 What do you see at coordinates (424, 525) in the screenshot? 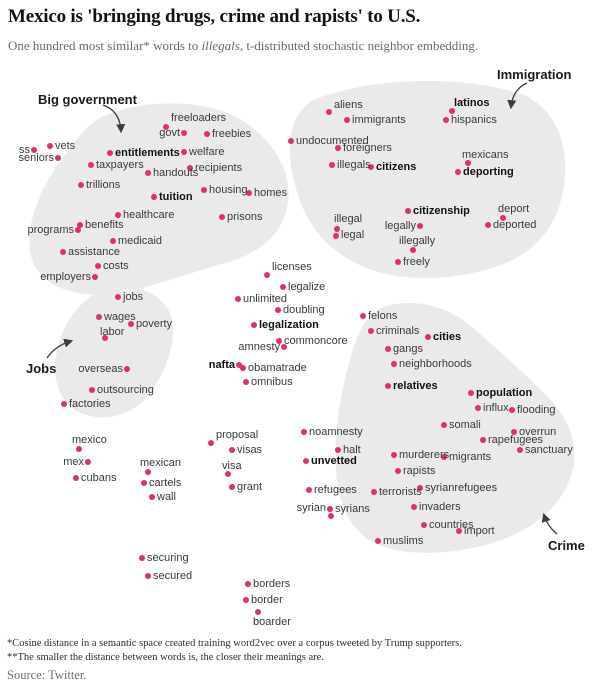
I see `point-dot-countries` at bounding box center [424, 525].